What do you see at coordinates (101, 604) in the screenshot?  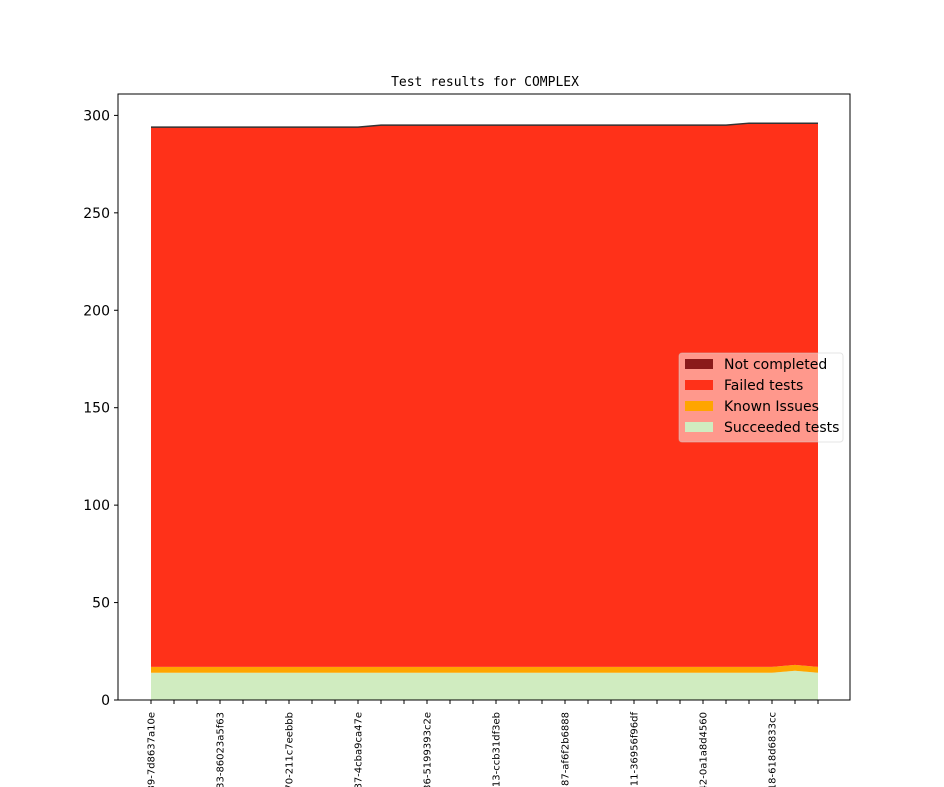 I see `y-tick-label: 50` at bounding box center [101, 604].